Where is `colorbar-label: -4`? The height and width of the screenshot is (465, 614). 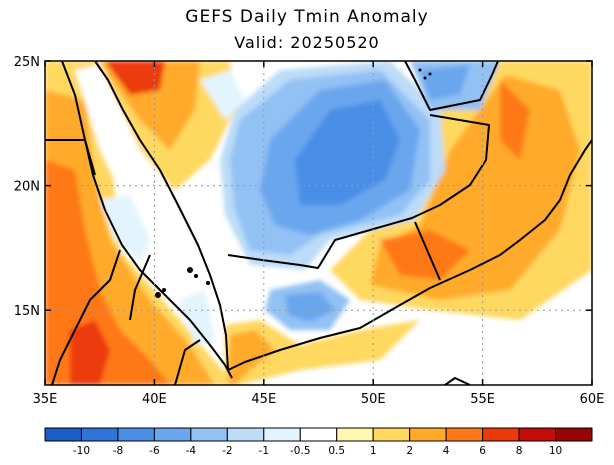 colorbar-label: -4 is located at coordinates (191, 451).